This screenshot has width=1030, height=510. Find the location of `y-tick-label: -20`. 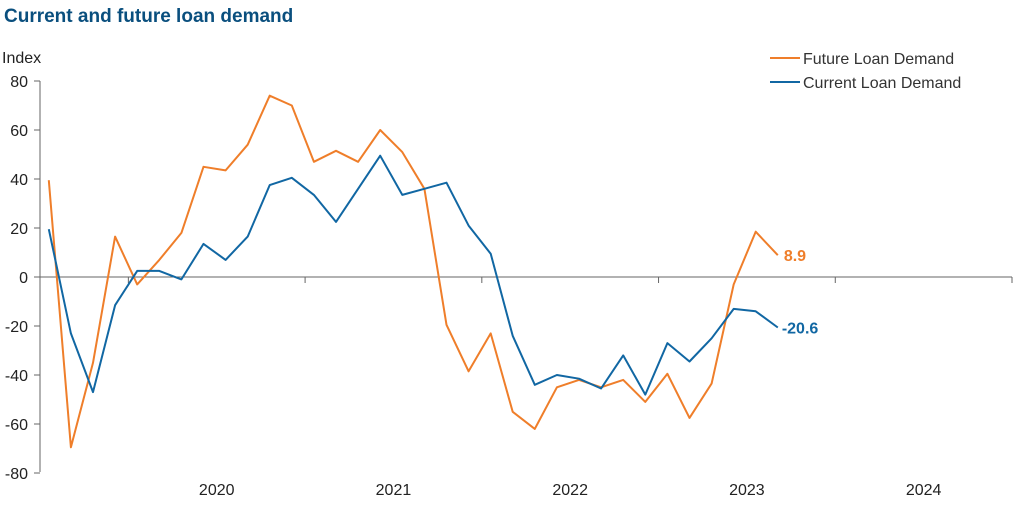

y-tick-label: -20 is located at coordinates (16, 327).